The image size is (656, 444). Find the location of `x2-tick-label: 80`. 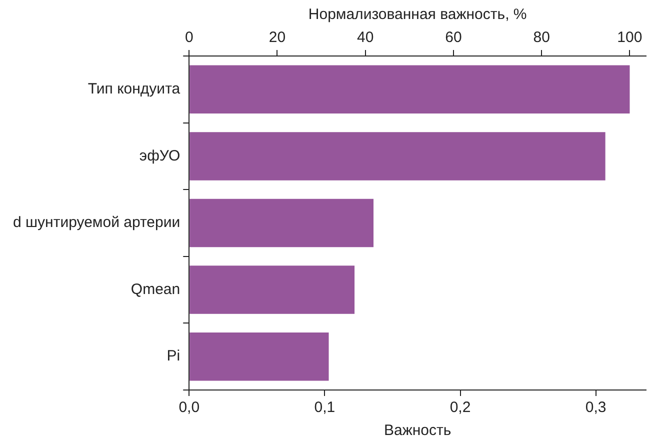

x2-tick-label: 80 is located at coordinates (541, 37).